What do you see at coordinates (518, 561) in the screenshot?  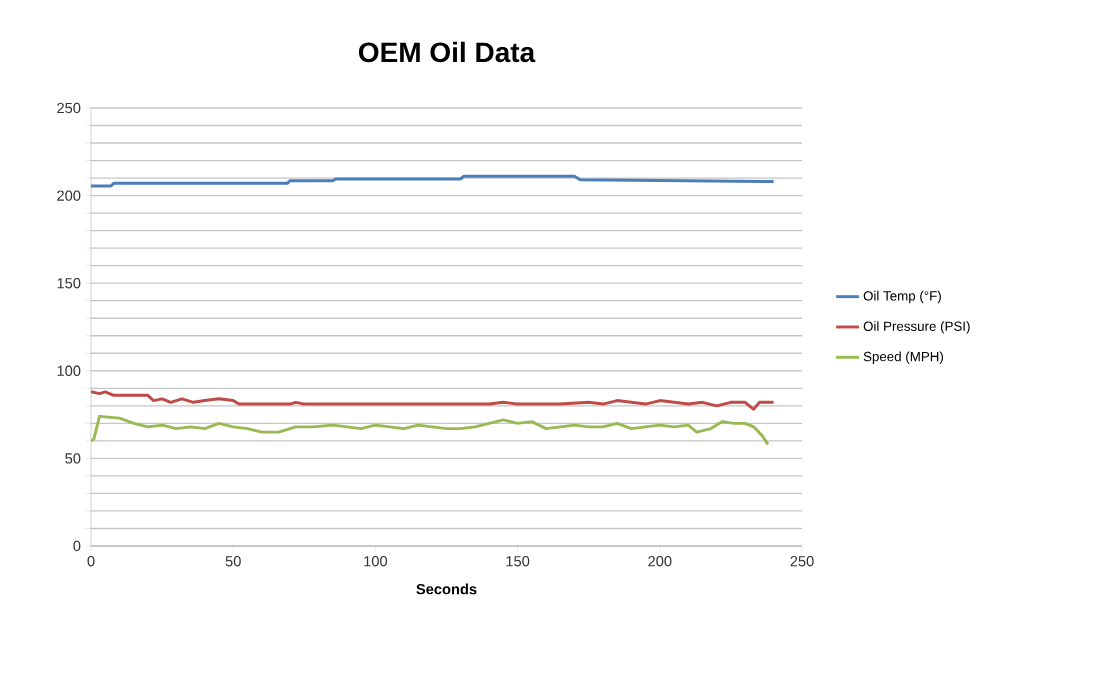 I see `x-tick-label: 150` at bounding box center [518, 561].